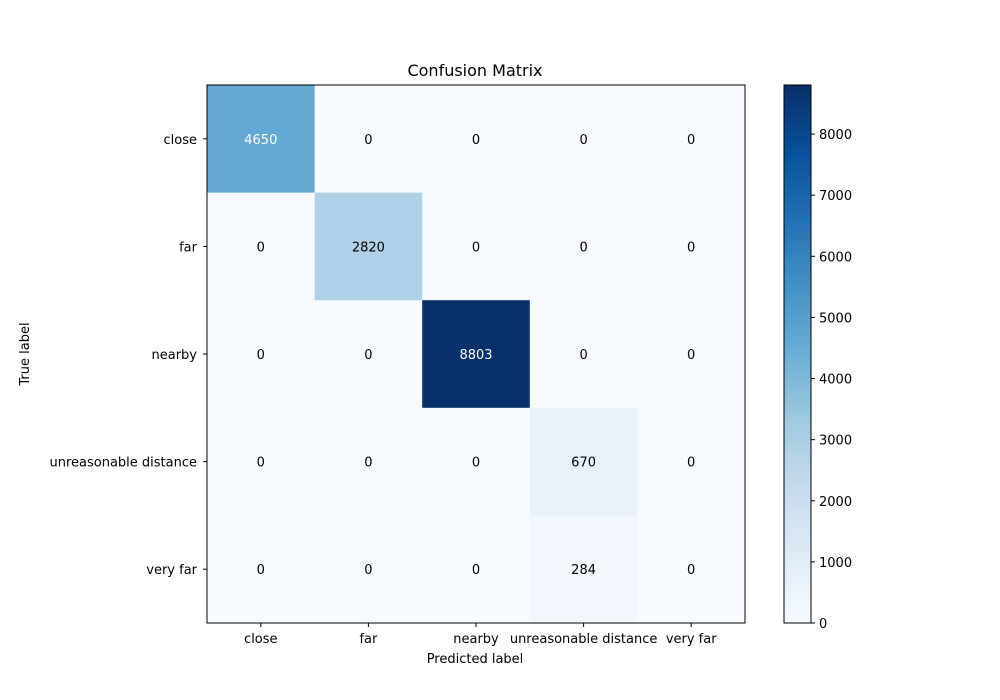  Describe the element at coordinates (368, 639) in the screenshot. I see `x-tick-label: far` at that location.